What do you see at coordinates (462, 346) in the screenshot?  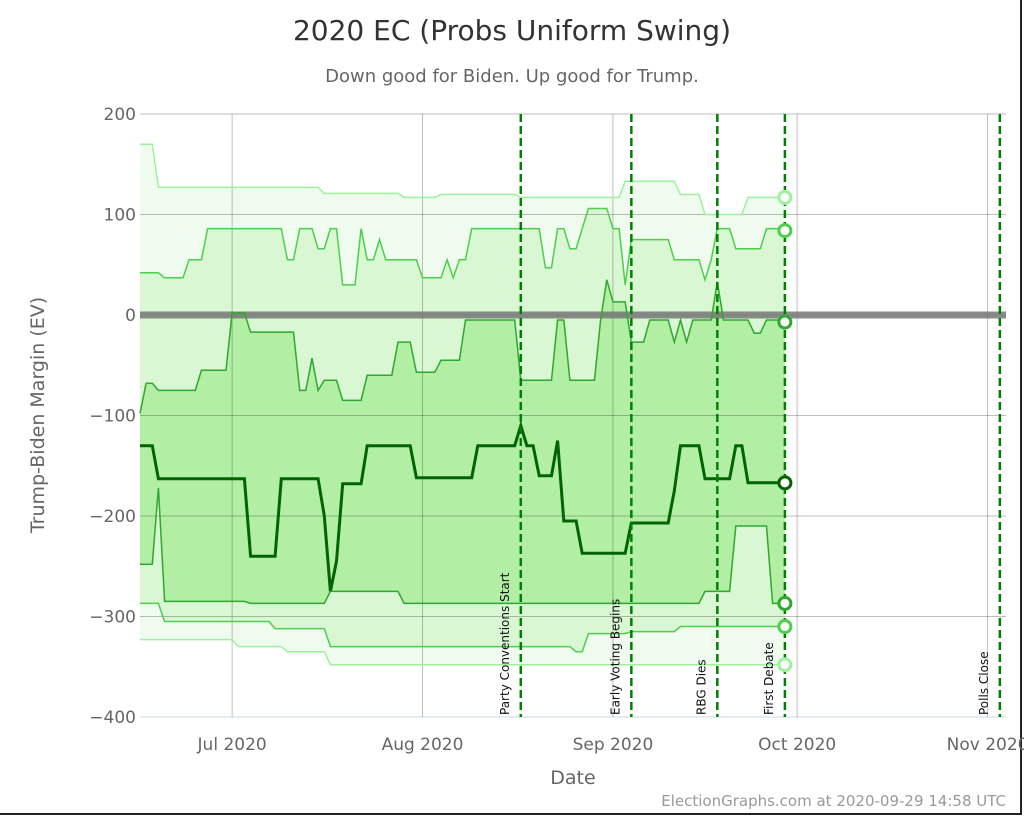 I see `series-line-upper-inner` at bounding box center [462, 346].